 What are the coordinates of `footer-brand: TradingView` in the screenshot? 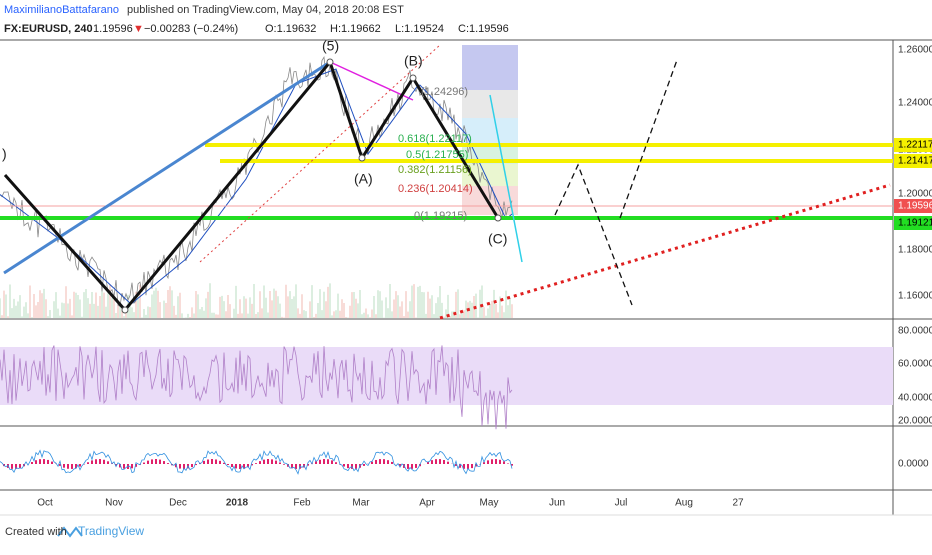 It's located at (111, 531).